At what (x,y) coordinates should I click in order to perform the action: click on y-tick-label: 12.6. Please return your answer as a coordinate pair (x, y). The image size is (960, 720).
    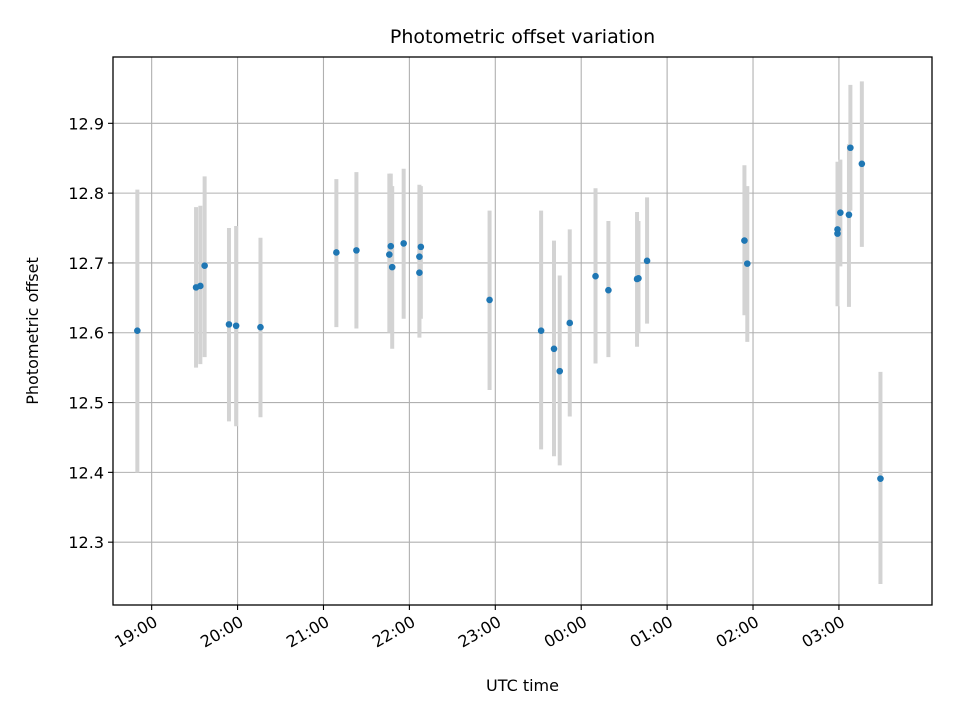
    Looking at the image, I should click on (86, 333).